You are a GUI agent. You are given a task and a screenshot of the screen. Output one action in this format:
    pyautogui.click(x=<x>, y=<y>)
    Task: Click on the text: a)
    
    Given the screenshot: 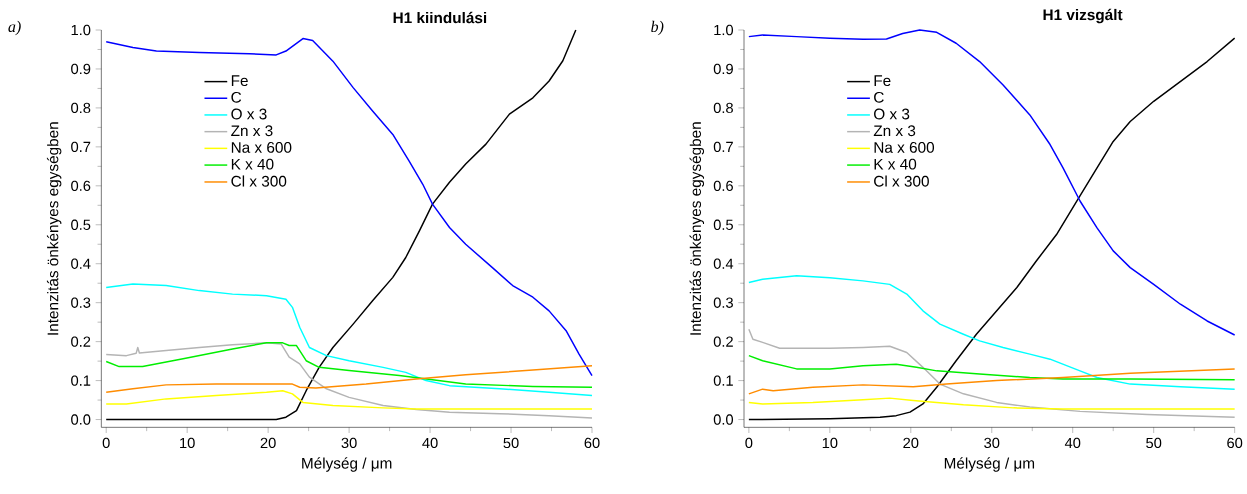 What is the action you would take?
    pyautogui.click(x=14, y=28)
    